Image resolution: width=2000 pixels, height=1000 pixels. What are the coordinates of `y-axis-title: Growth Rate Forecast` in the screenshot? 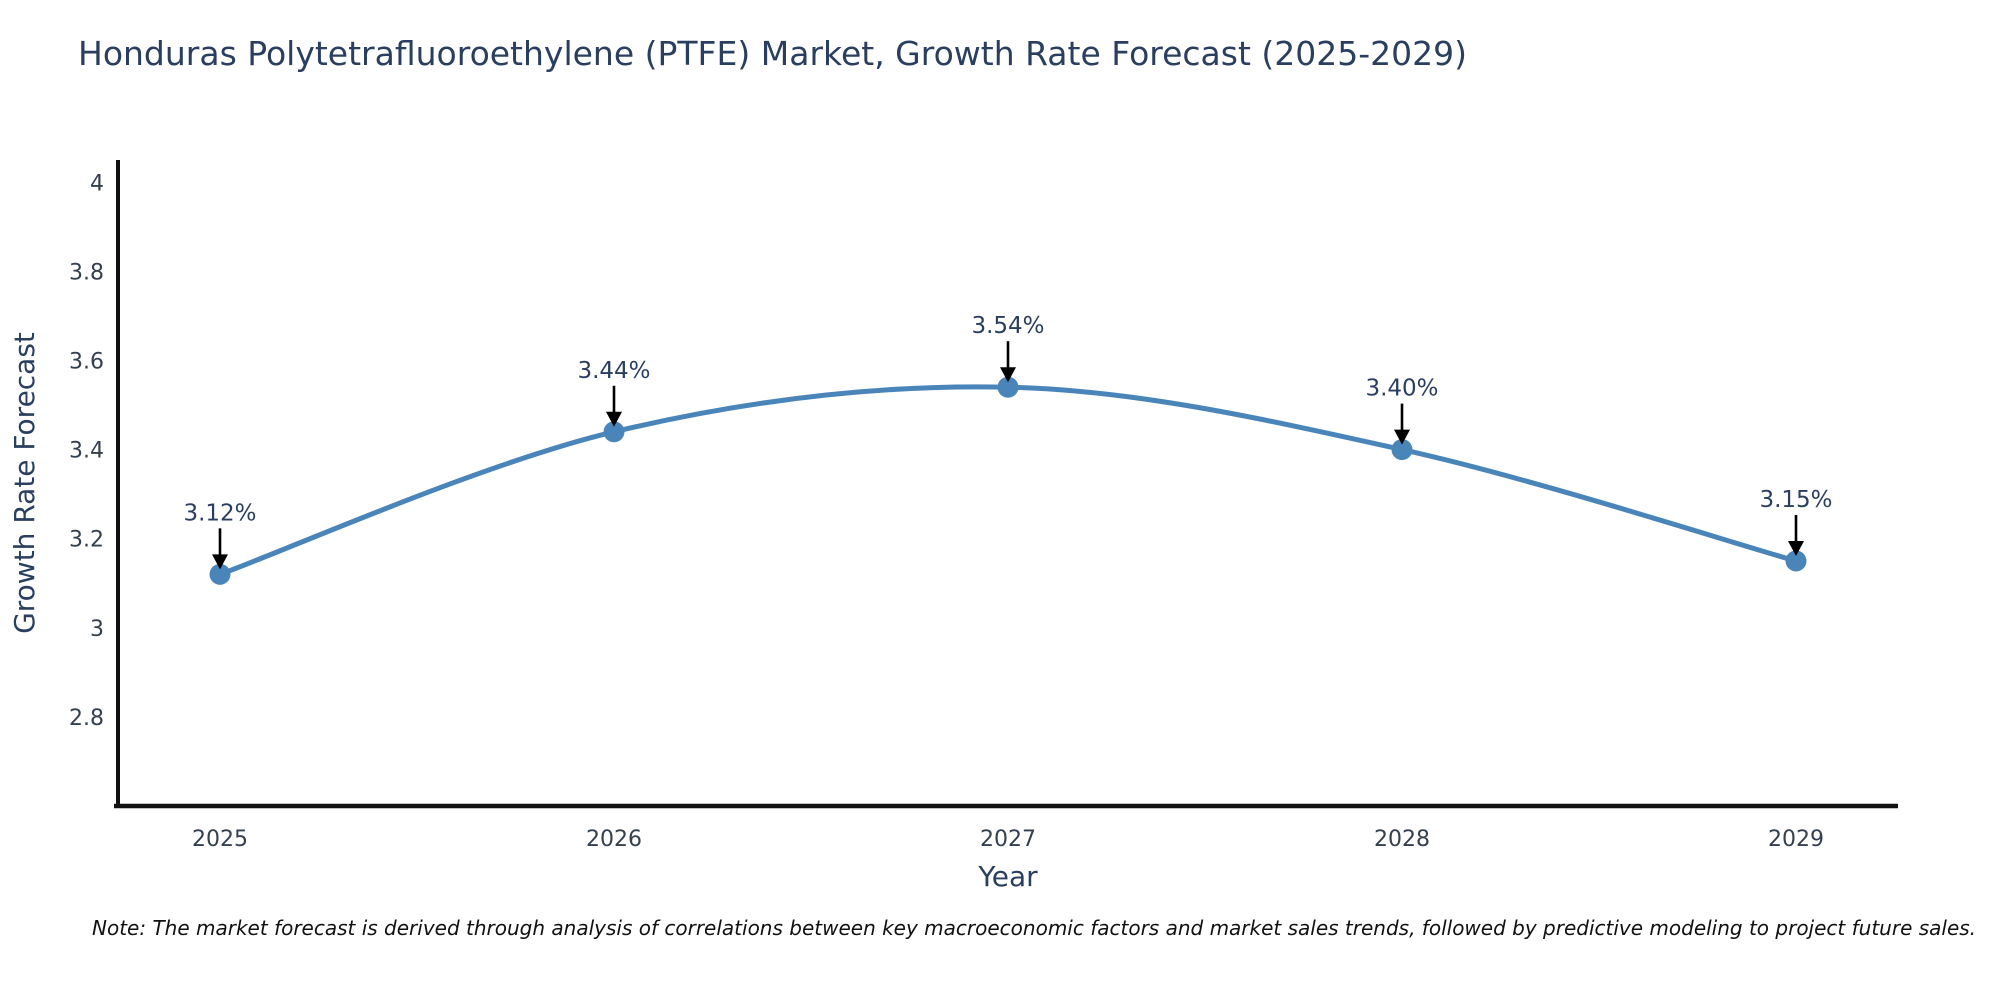 It's located at (24, 483).